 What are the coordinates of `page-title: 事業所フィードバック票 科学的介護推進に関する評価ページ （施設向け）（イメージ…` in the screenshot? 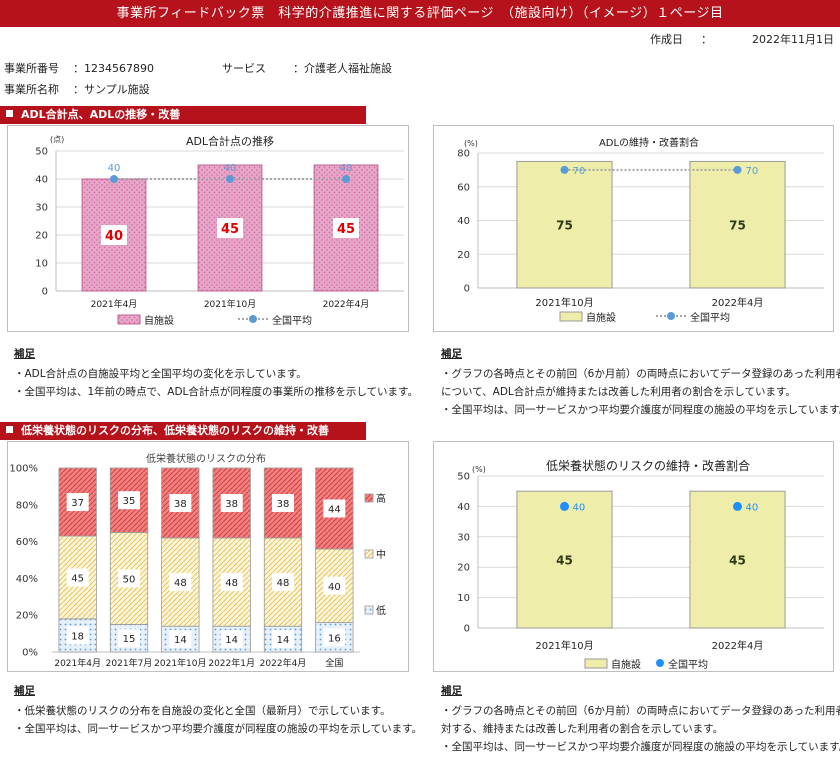 It's located at (420, 13).